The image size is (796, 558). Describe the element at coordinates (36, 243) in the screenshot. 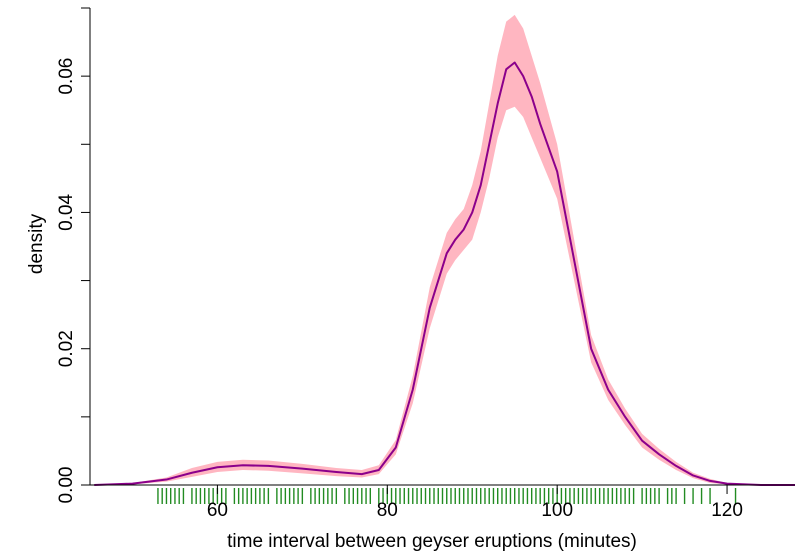

I see `y-axis-label: density` at that location.